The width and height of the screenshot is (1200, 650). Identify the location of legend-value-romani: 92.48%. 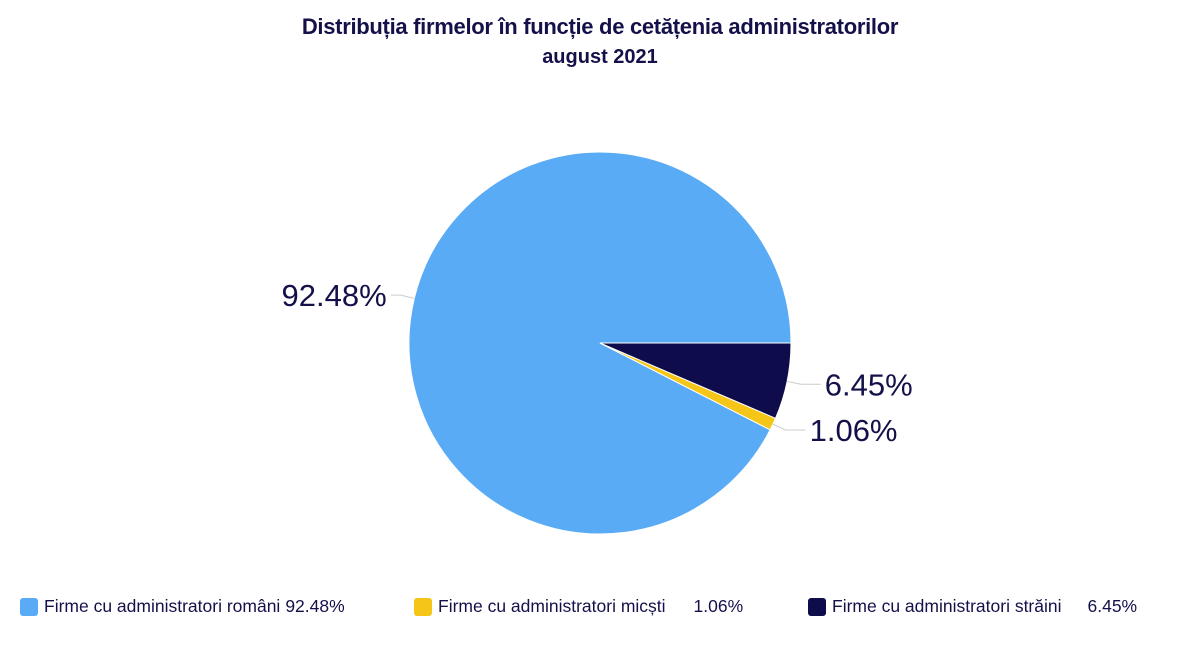
(315, 606).